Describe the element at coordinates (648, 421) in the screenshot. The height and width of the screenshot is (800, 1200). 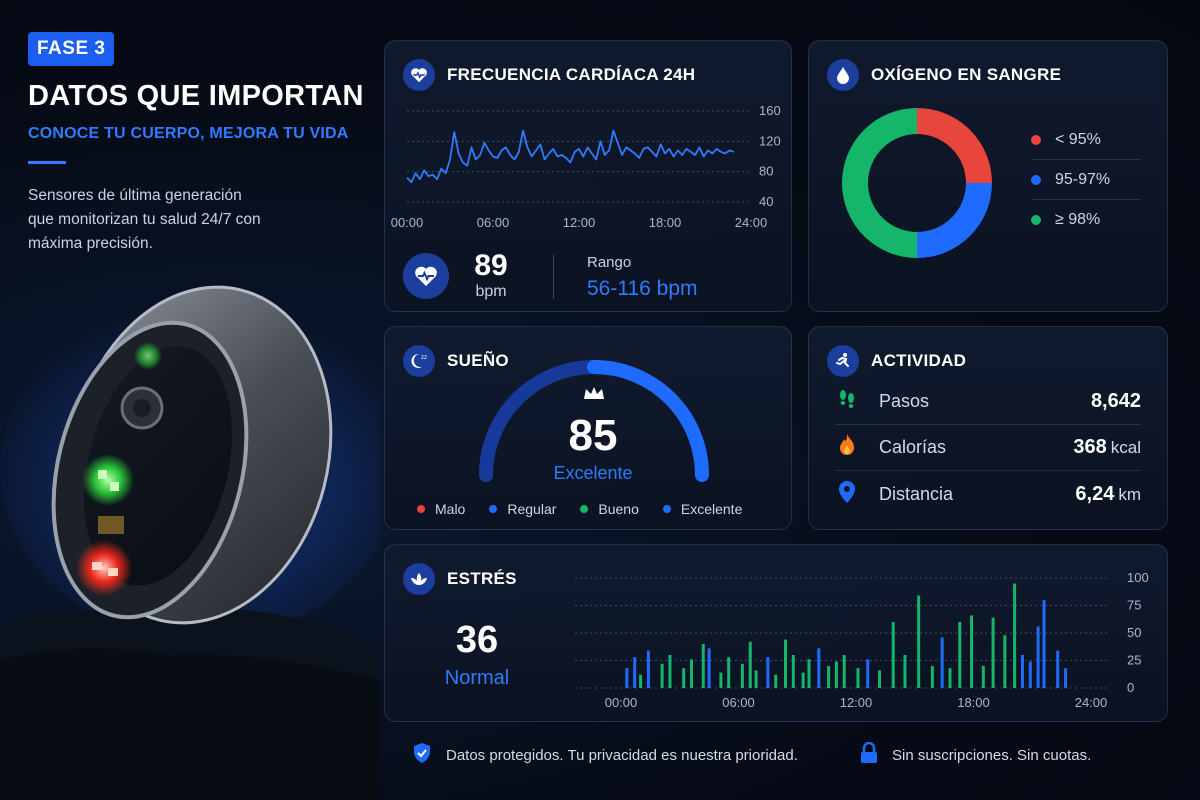
I see `sleep-gauge-fill-high` at that location.